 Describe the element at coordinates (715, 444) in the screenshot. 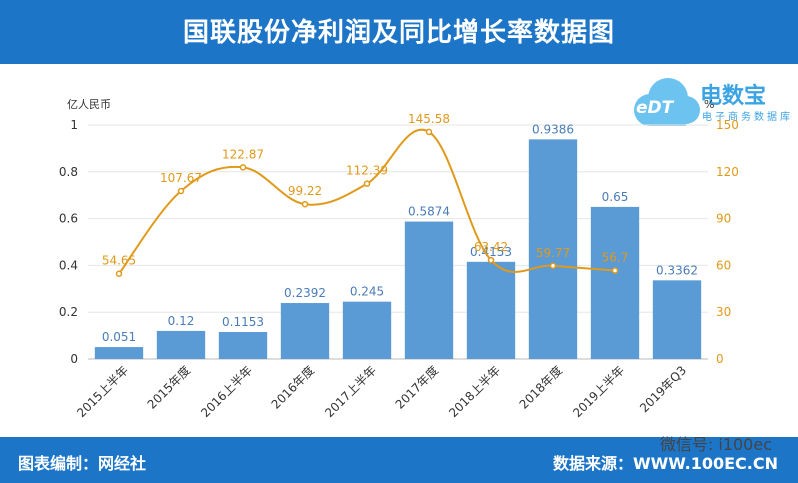

I see `wechat-id: 微信号: i100ec` at that location.